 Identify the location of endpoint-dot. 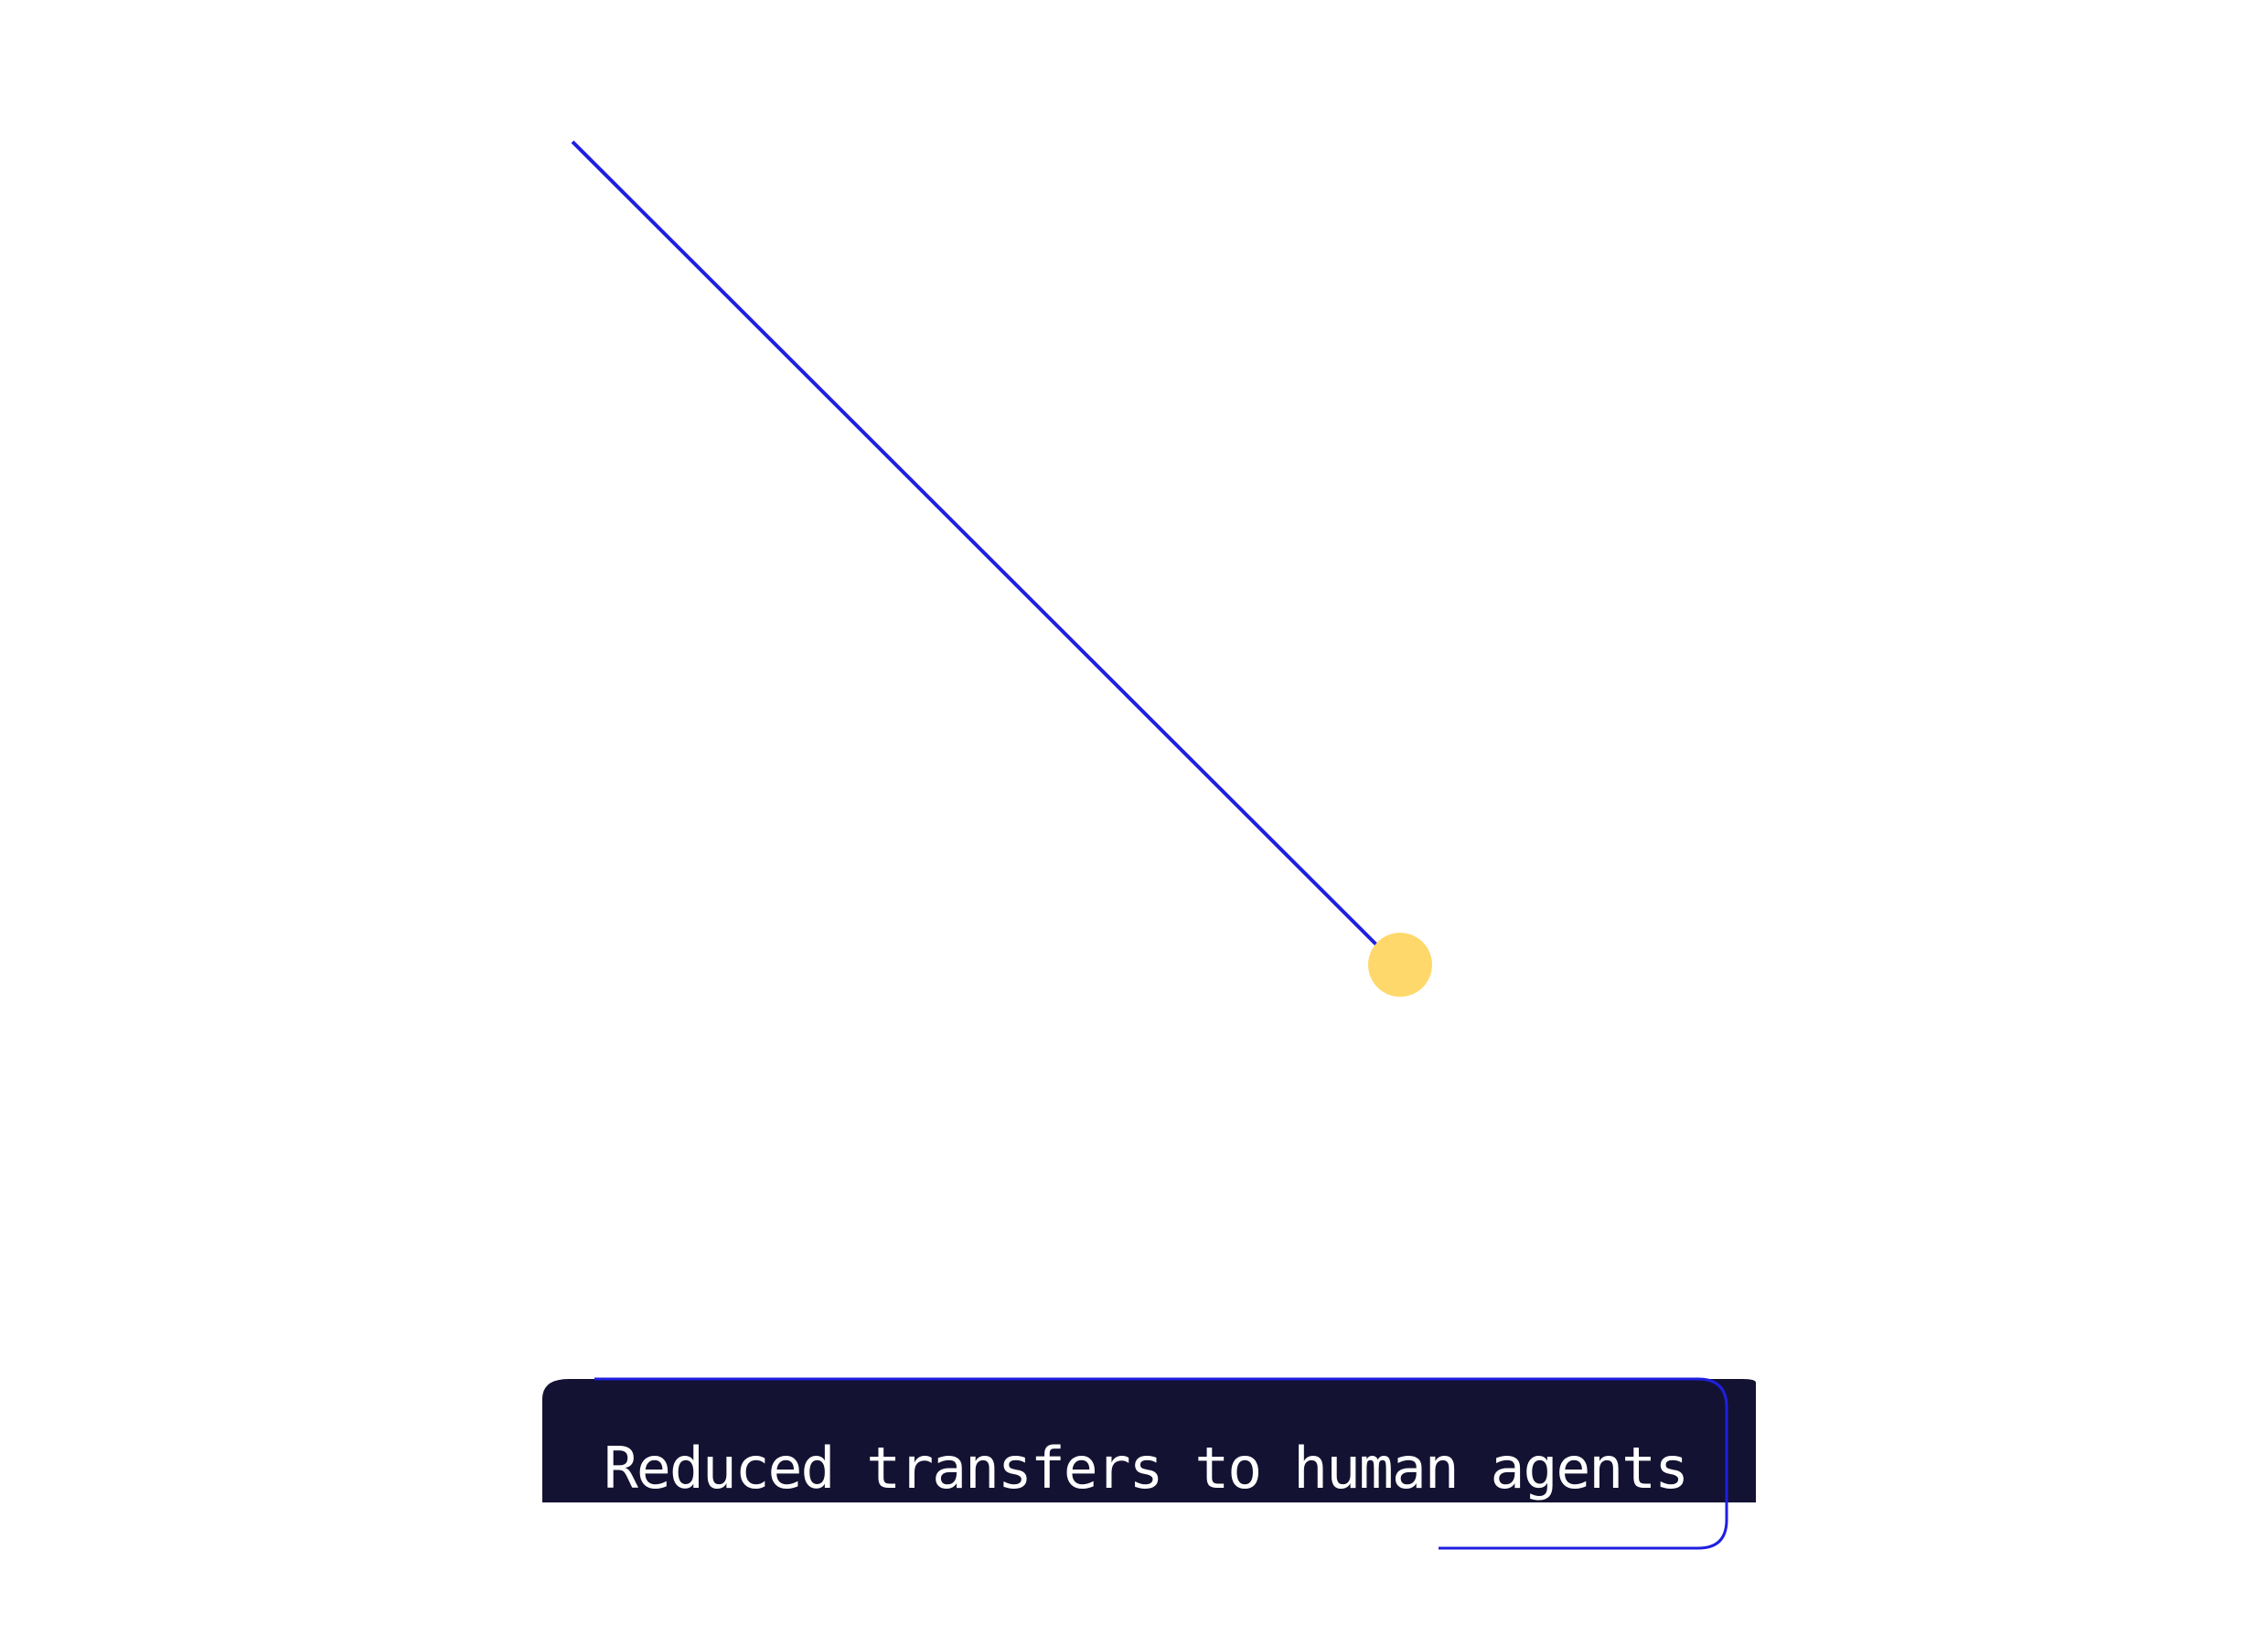
(1400, 965).